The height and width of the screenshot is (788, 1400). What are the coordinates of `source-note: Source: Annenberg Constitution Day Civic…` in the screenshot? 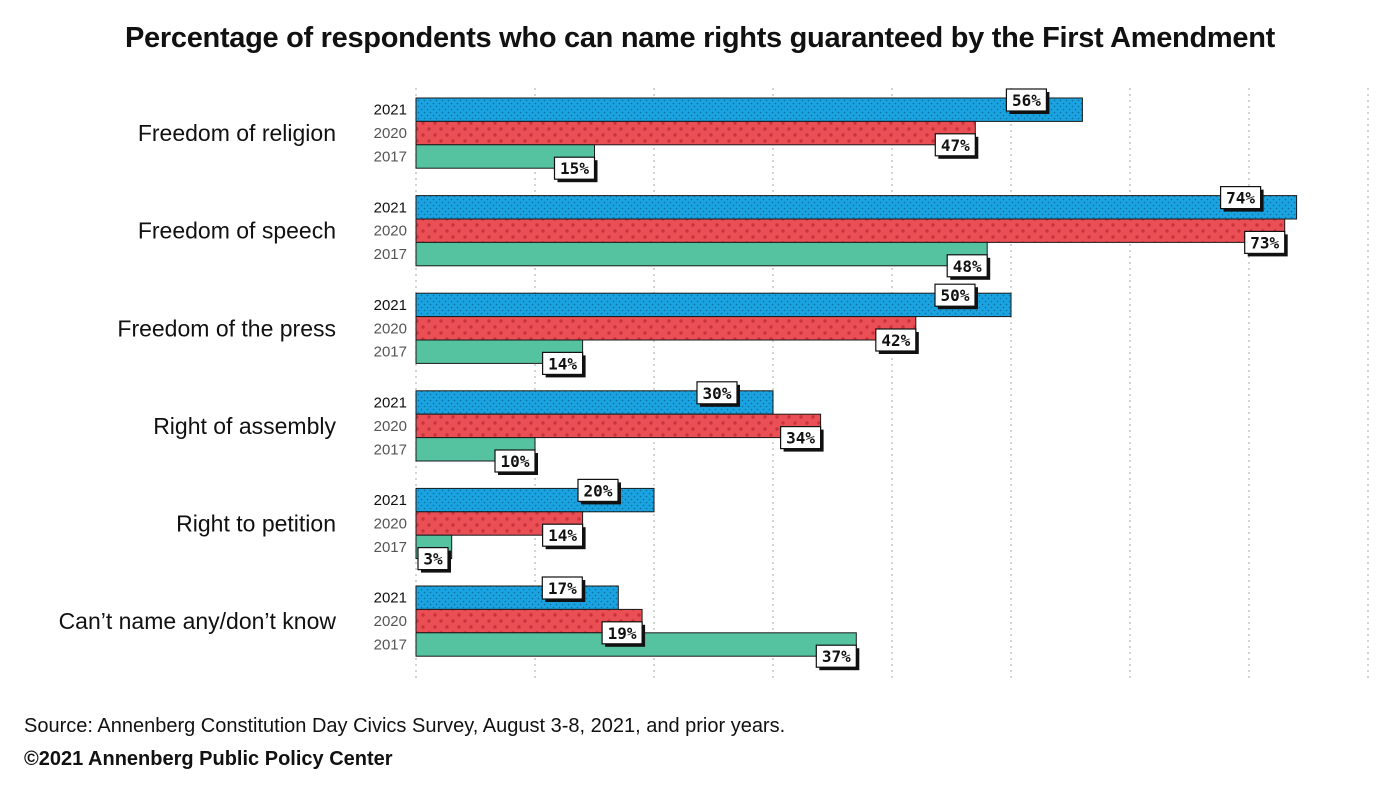 It's located at (405, 726).